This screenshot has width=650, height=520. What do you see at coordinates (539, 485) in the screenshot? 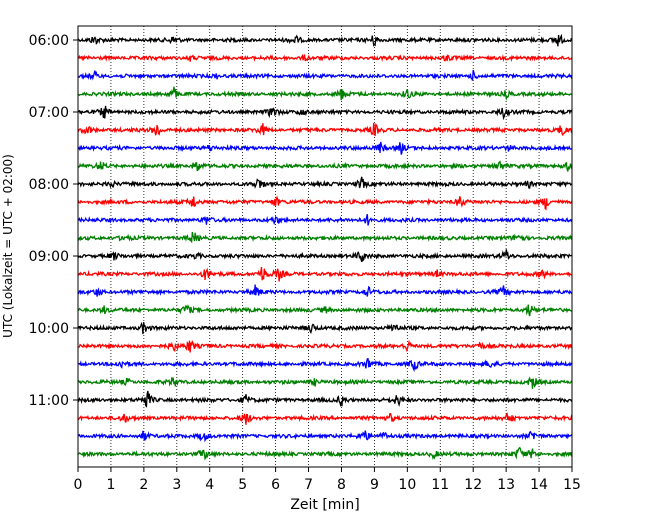
I see `x-tick-label: 14` at bounding box center [539, 485].